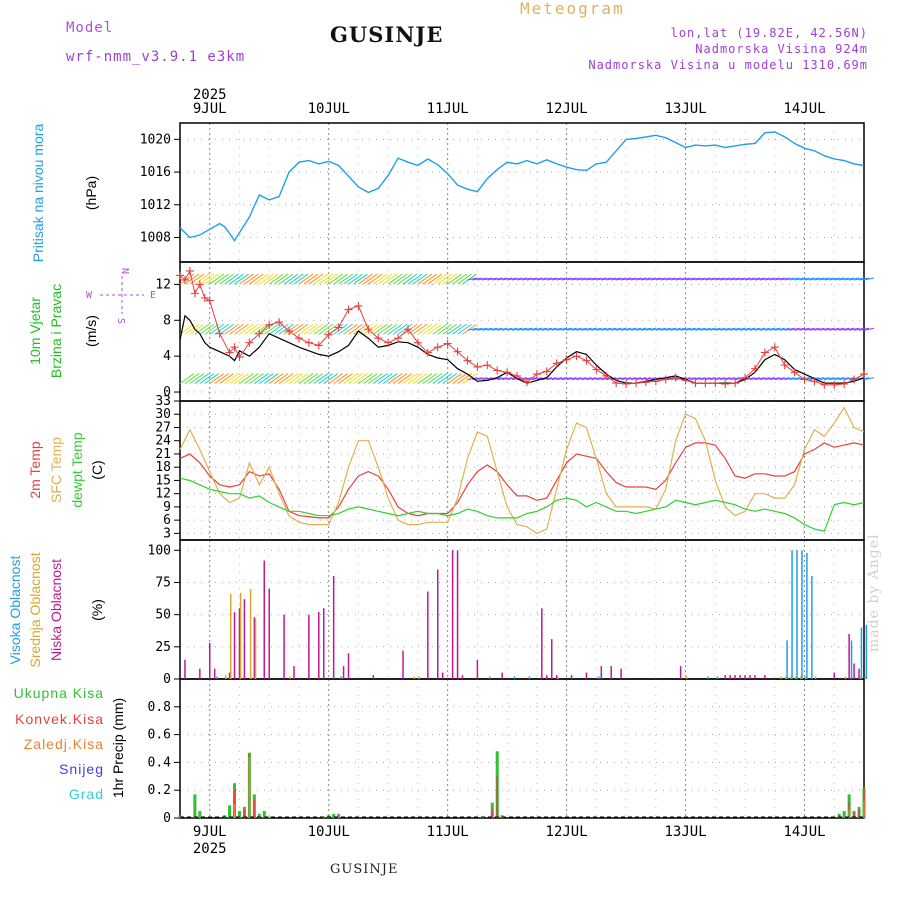  Describe the element at coordinates (90, 28) in the screenshot. I see `model-label: Model` at that location.